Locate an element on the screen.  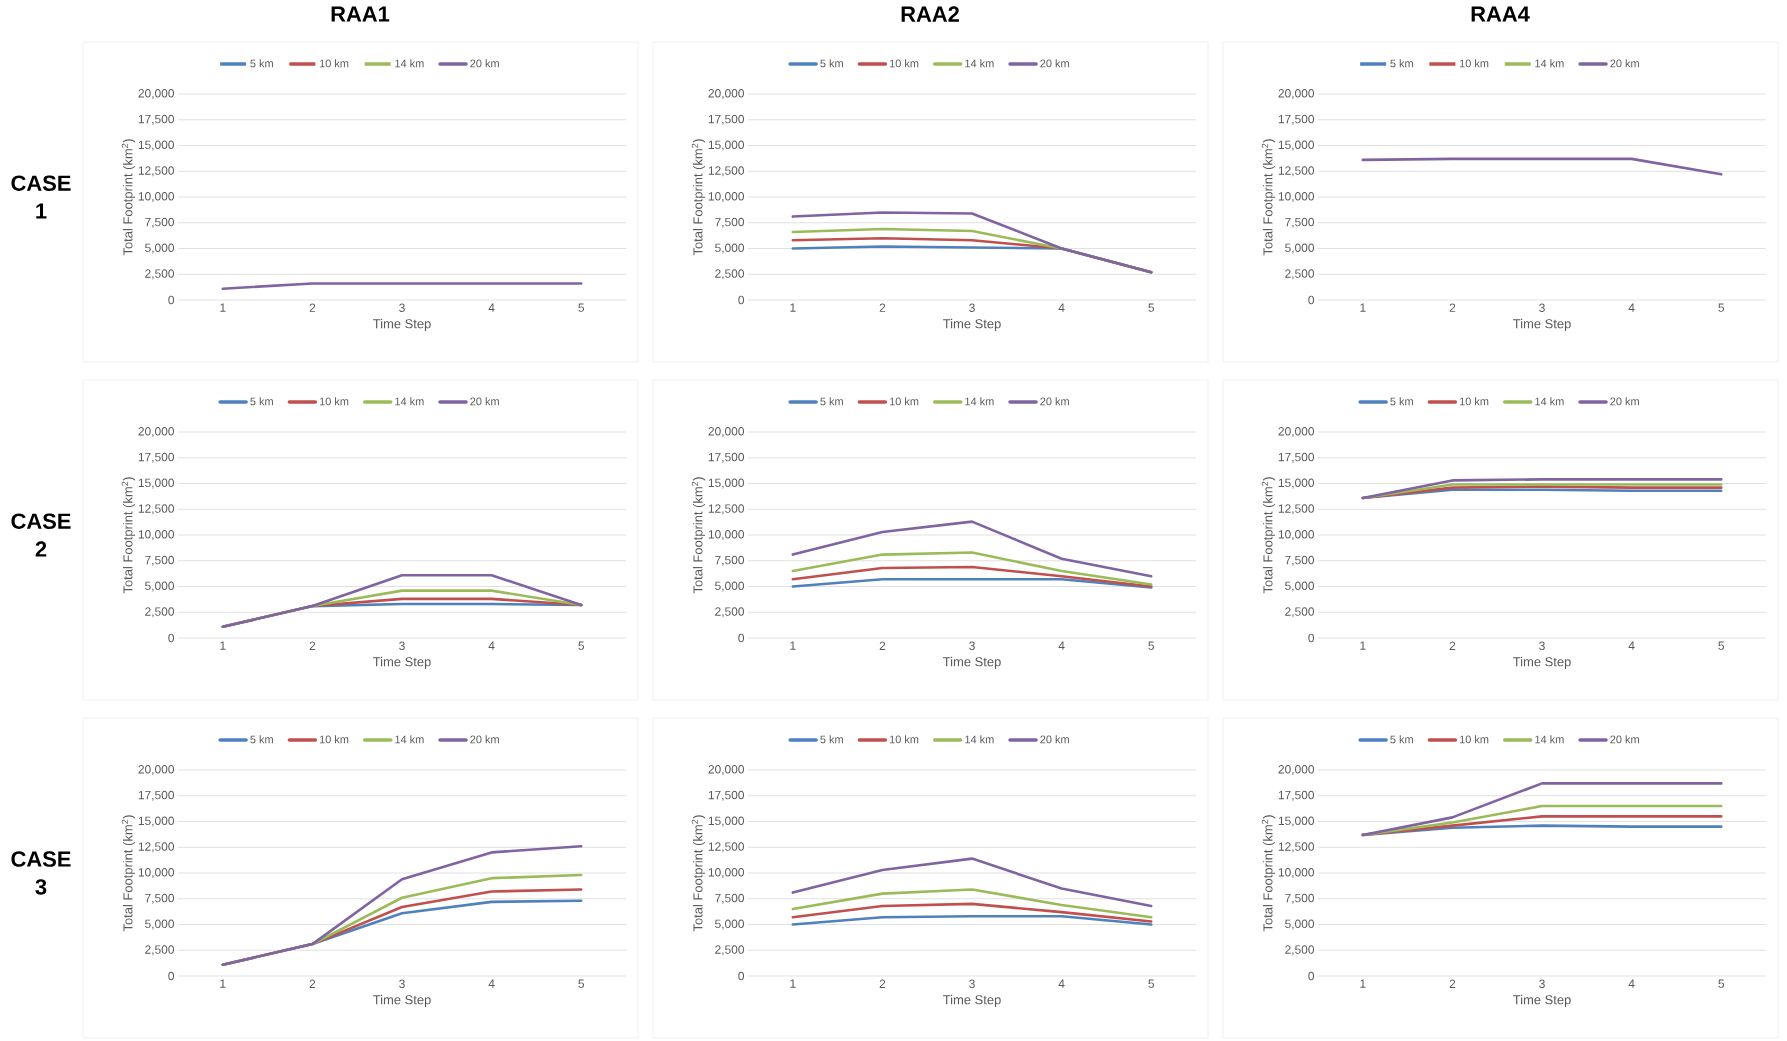
chart-title: RAA1 is located at coordinates (360, 14).